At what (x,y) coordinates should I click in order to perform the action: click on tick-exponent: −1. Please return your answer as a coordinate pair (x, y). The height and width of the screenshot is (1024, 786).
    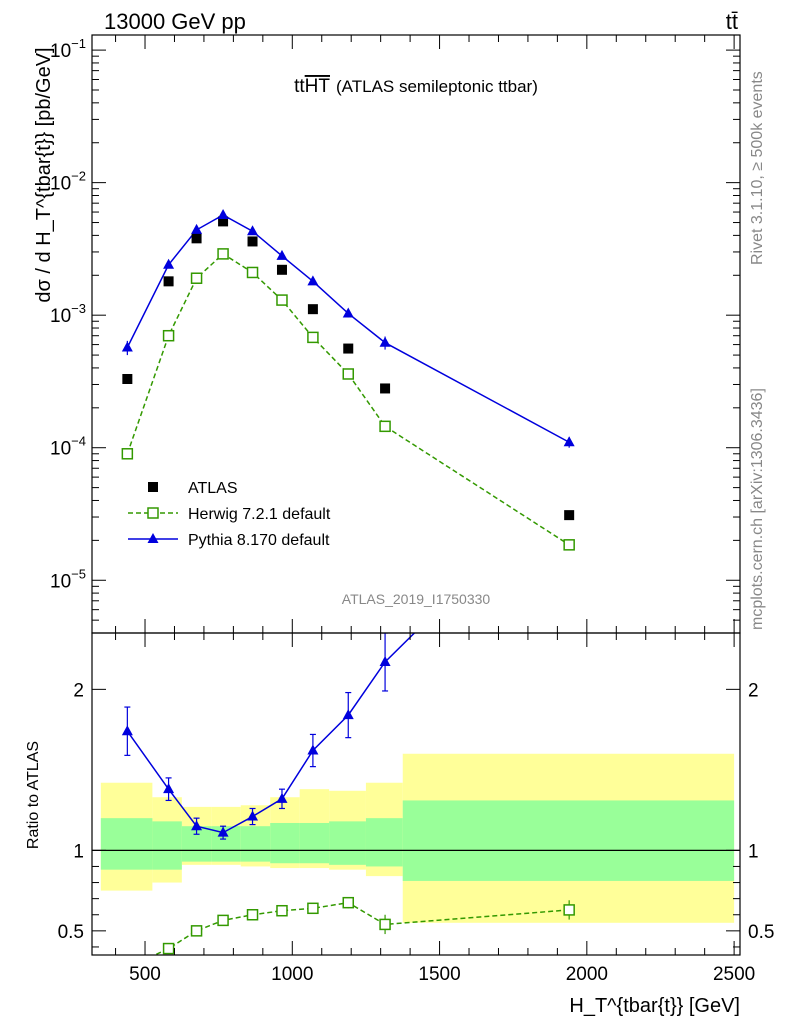
    Looking at the image, I should click on (78, 43).